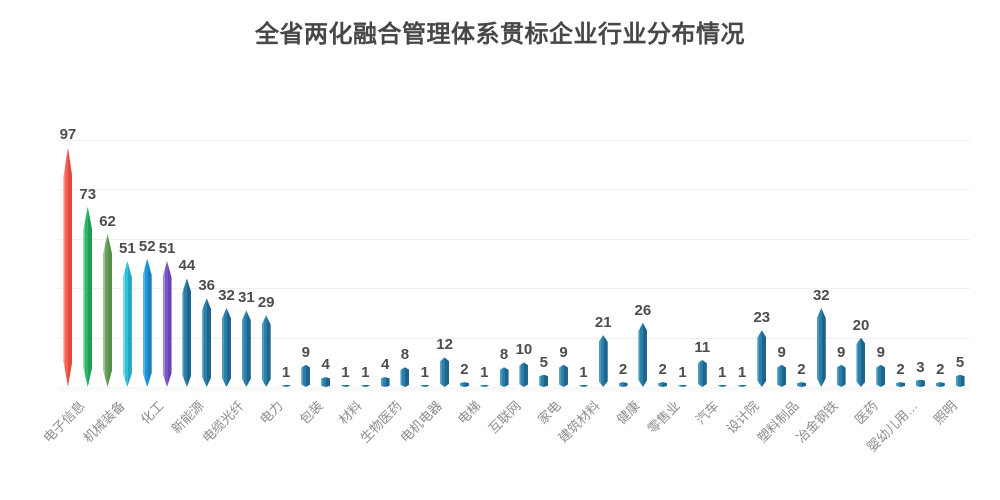  What do you see at coordinates (708, 413) in the screenshot?
I see `x-axis-label: 汽车` at bounding box center [708, 413].